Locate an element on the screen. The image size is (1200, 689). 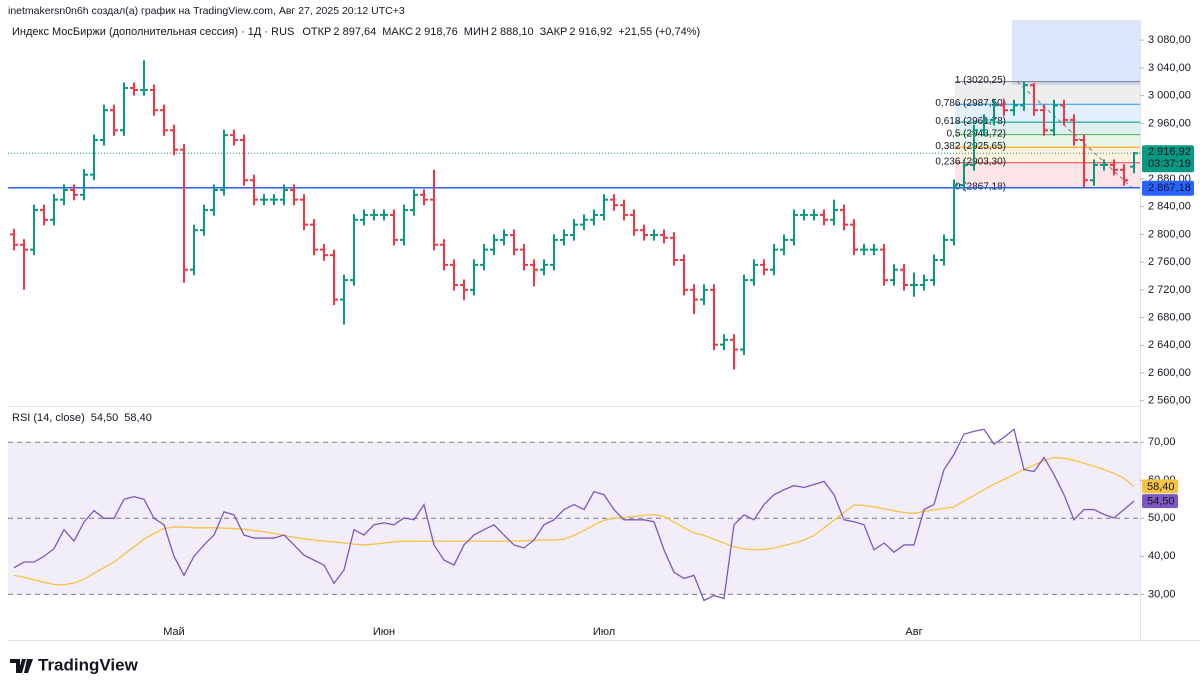
last-price-box is located at coordinates (1168, 159).